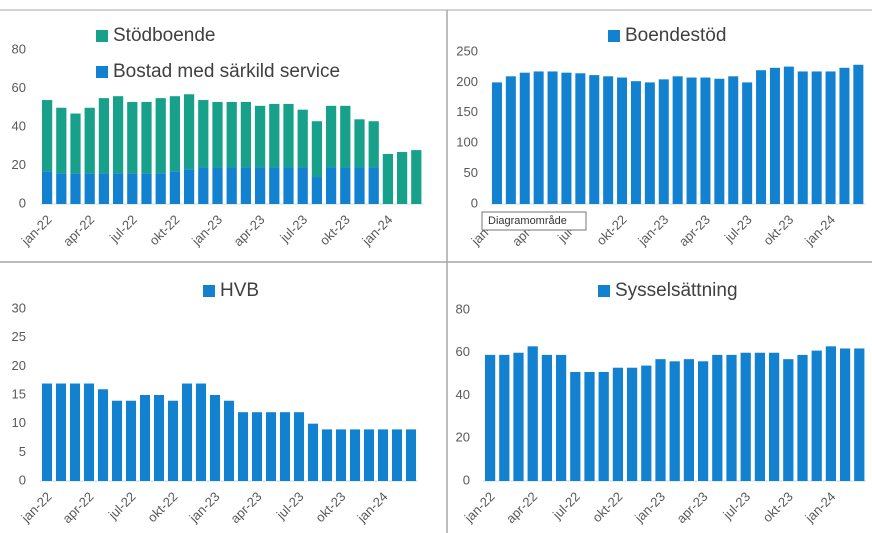  What do you see at coordinates (19, 336) in the screenshot?
I see `y-tick-label: 25` at bounding box center [19, 336].